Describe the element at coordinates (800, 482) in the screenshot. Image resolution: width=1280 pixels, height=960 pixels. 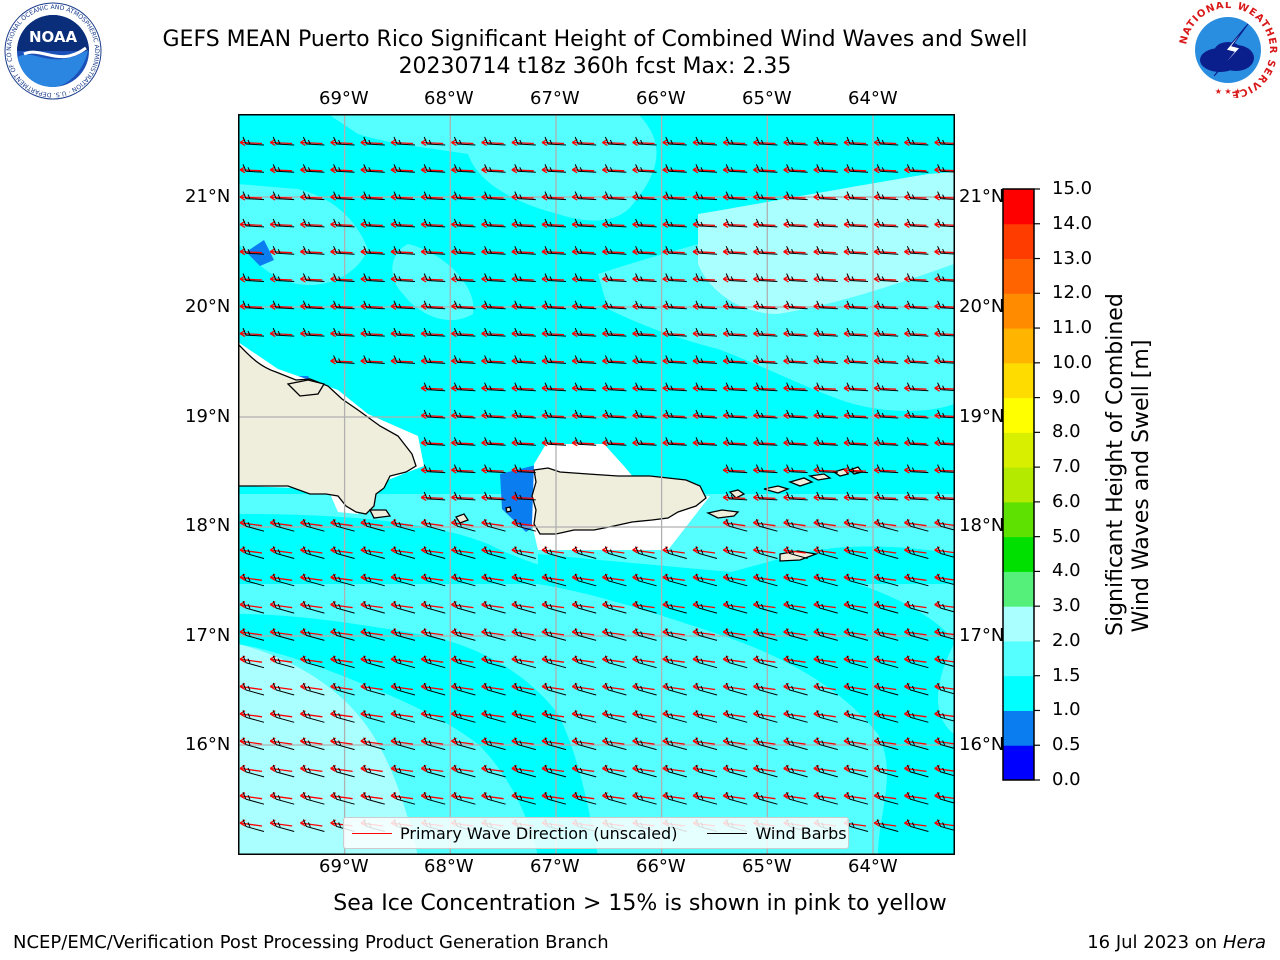
I see `st-john` at that location.